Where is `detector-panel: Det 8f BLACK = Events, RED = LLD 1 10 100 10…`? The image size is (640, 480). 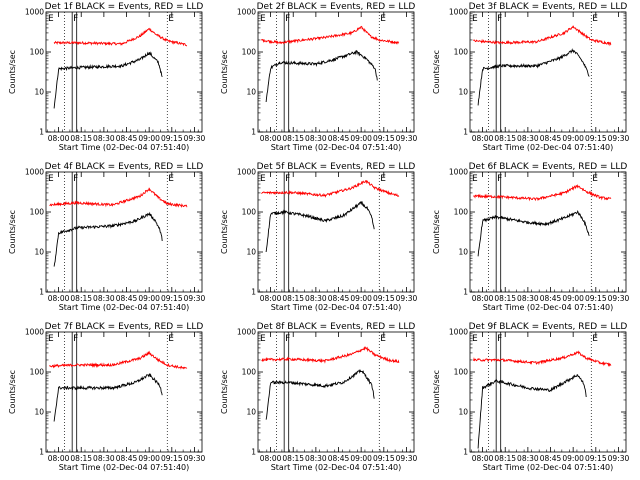 detector-panel: Det 8f BLACK = Events, RED = LLD 1 10 100 10… is located at coordinates (318, 397).